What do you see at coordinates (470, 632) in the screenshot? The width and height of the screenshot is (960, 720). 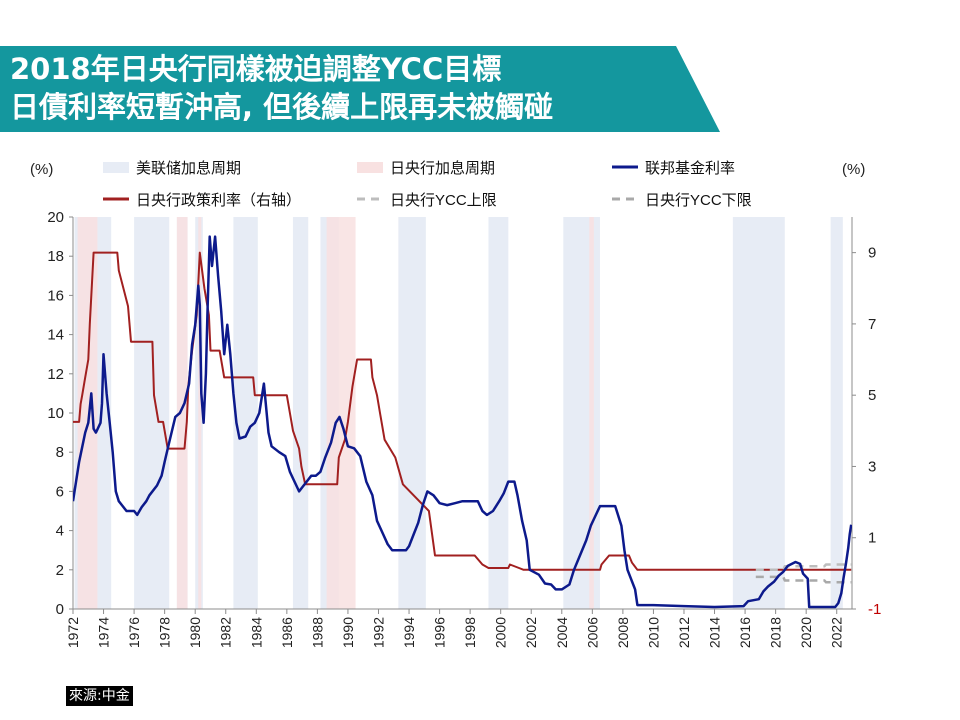 I see `x-tick-label: 1998` at bounding box center [470, 632].